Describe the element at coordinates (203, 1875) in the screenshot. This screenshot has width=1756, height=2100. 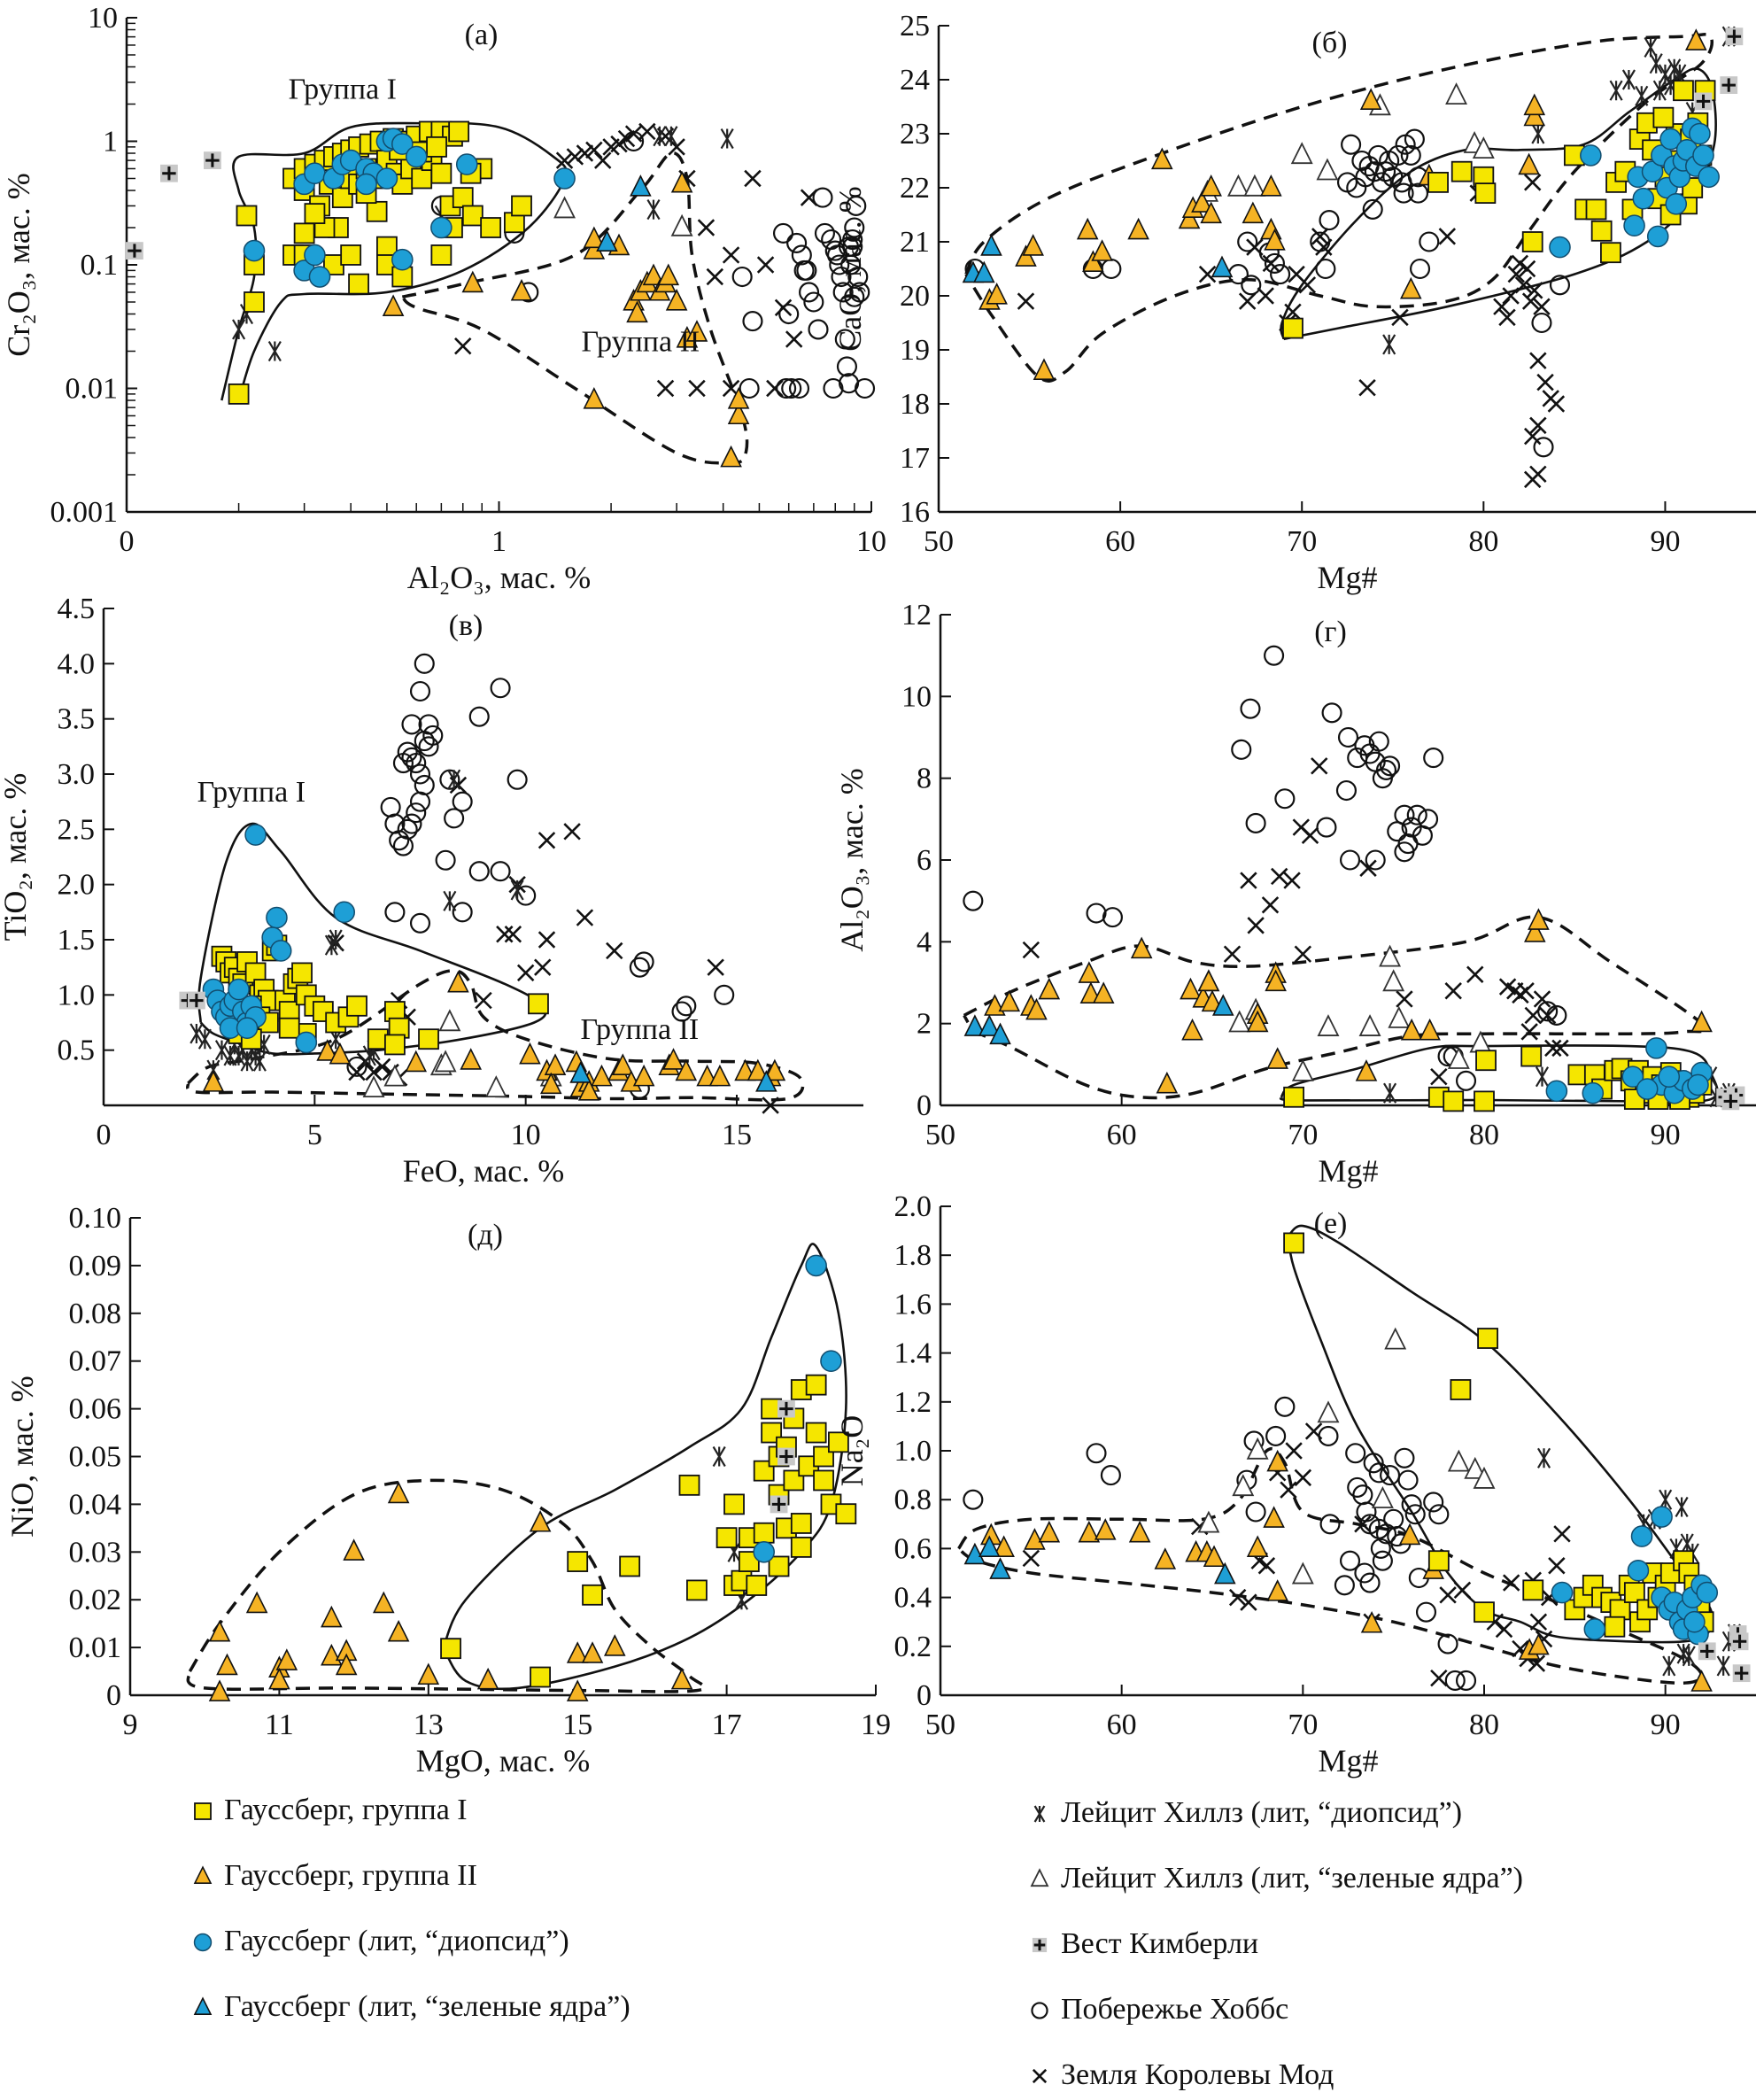
I see `legend-marker` at that location.